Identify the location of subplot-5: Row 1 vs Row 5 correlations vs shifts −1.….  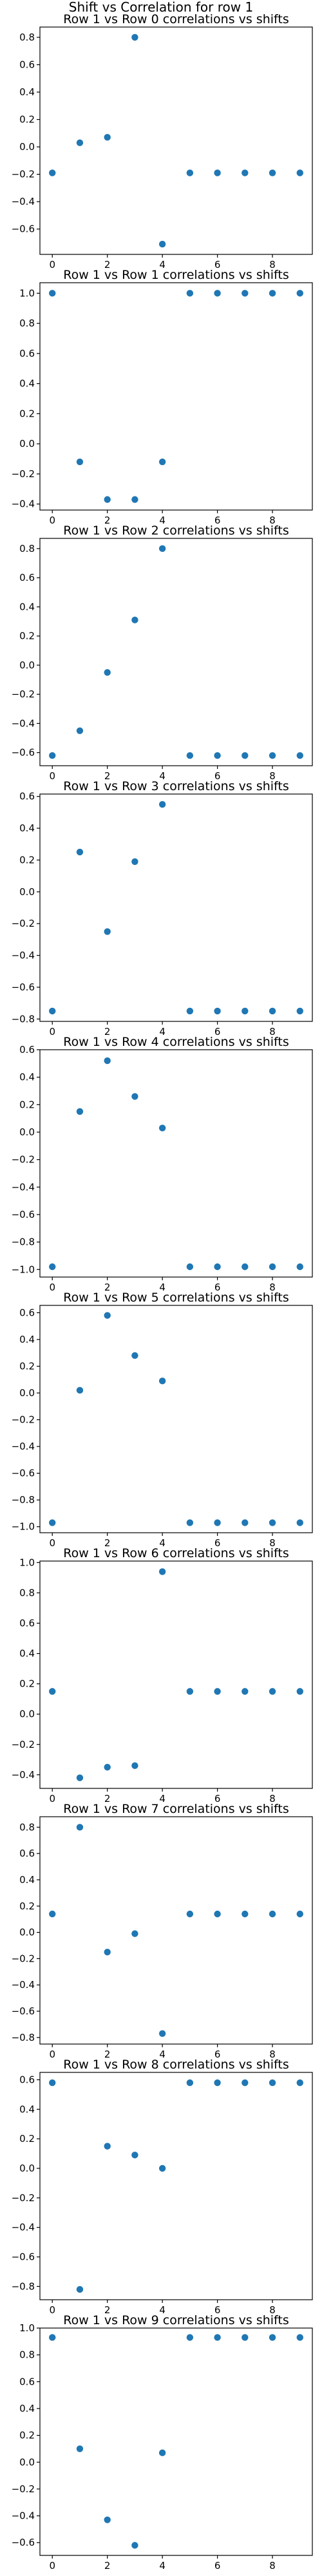
(163, 1420).